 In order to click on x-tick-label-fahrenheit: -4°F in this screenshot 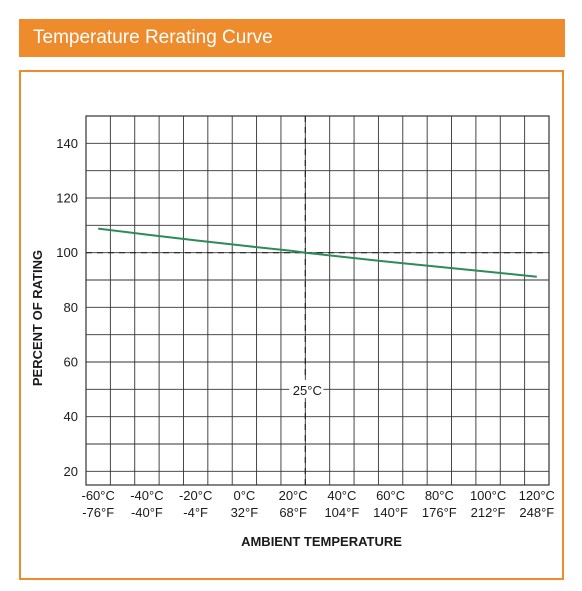, I will do `click(195, 512)`.